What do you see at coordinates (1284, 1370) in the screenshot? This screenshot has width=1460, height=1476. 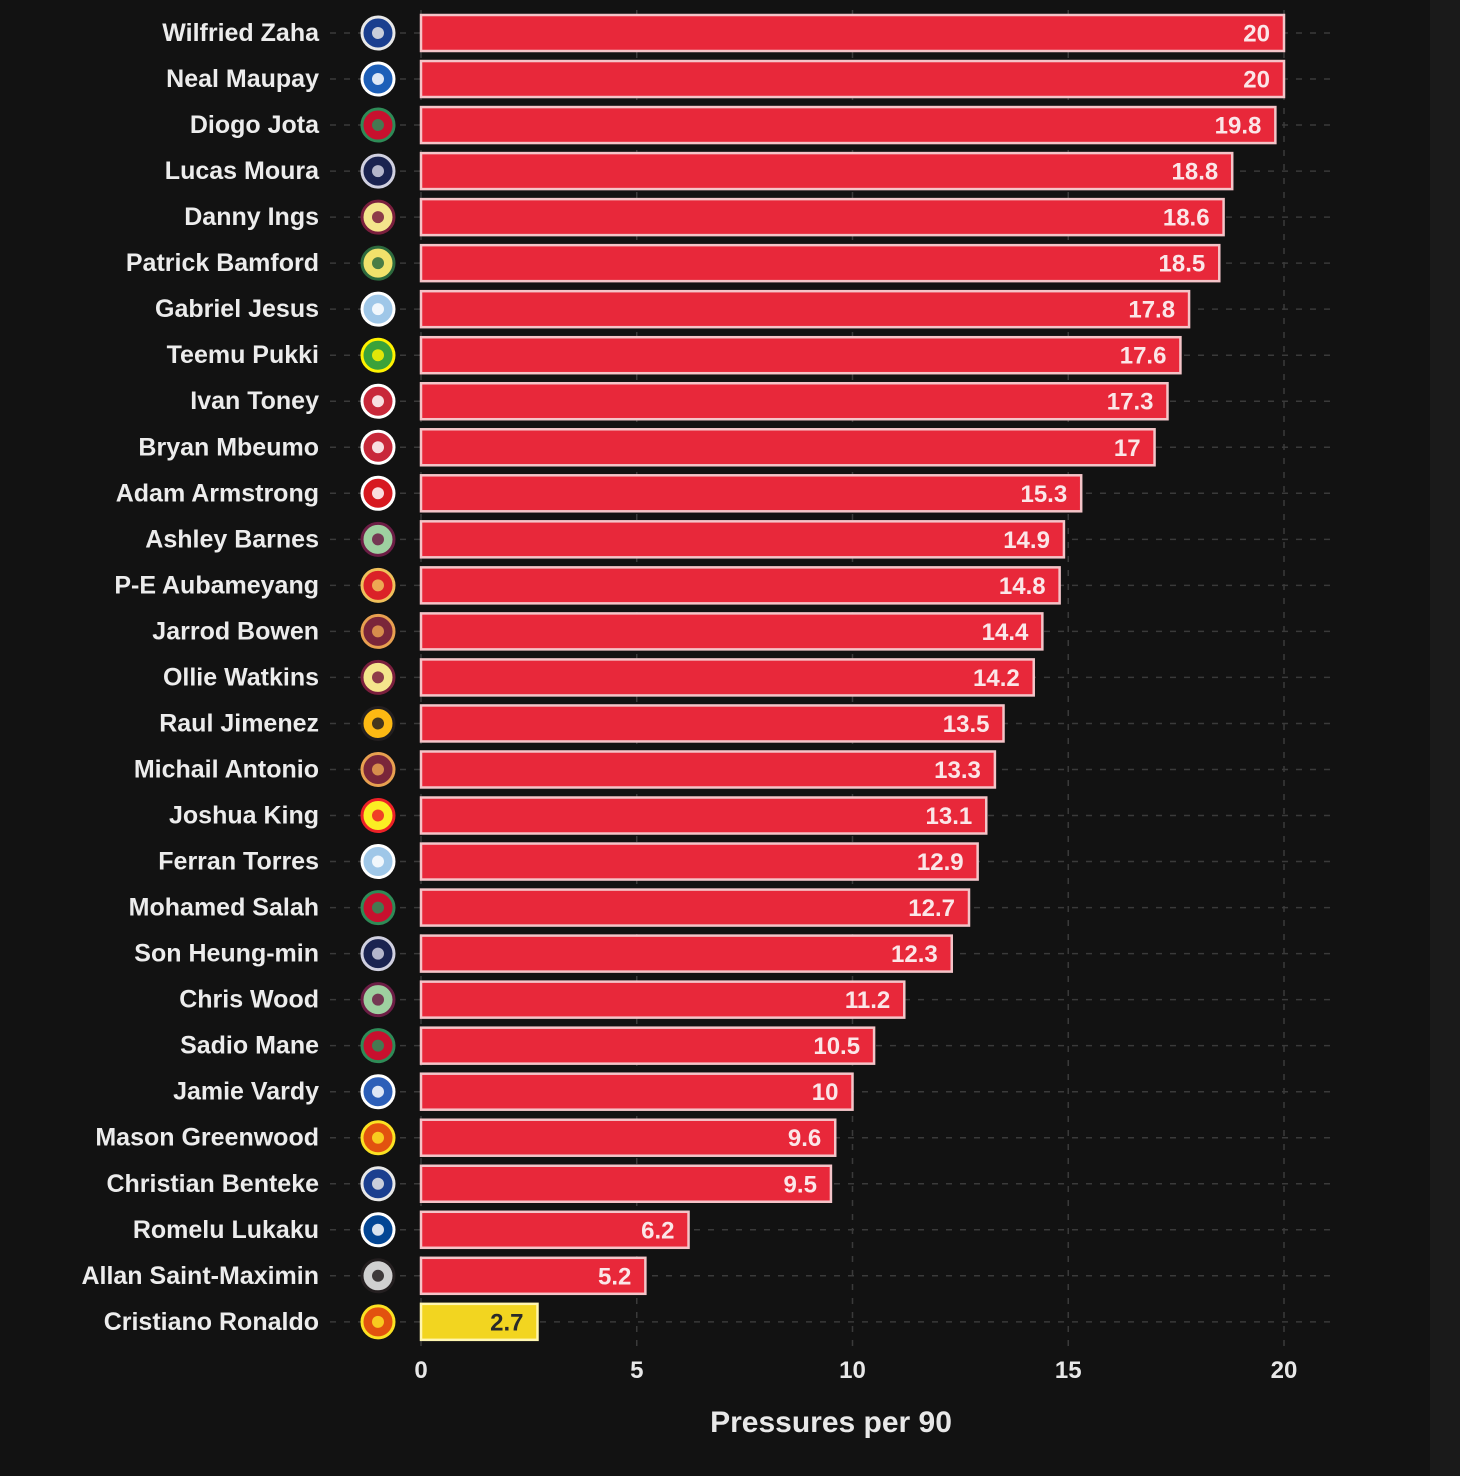 I see `x-tick-label: 20` at bounding box center [1284, 1370].